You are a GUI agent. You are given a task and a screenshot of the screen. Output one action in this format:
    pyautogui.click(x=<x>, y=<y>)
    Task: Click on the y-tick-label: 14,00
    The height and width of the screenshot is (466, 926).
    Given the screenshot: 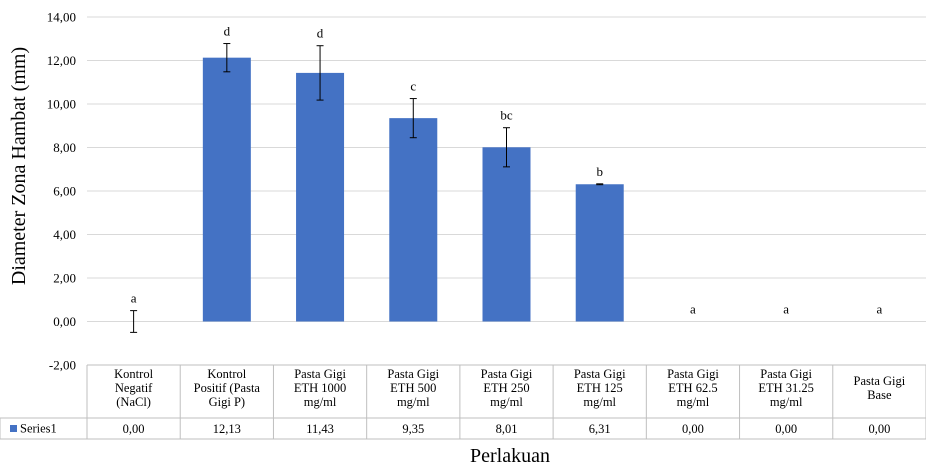 What is the action you would take?
    pyautogui.click(x=61, y=17)
    